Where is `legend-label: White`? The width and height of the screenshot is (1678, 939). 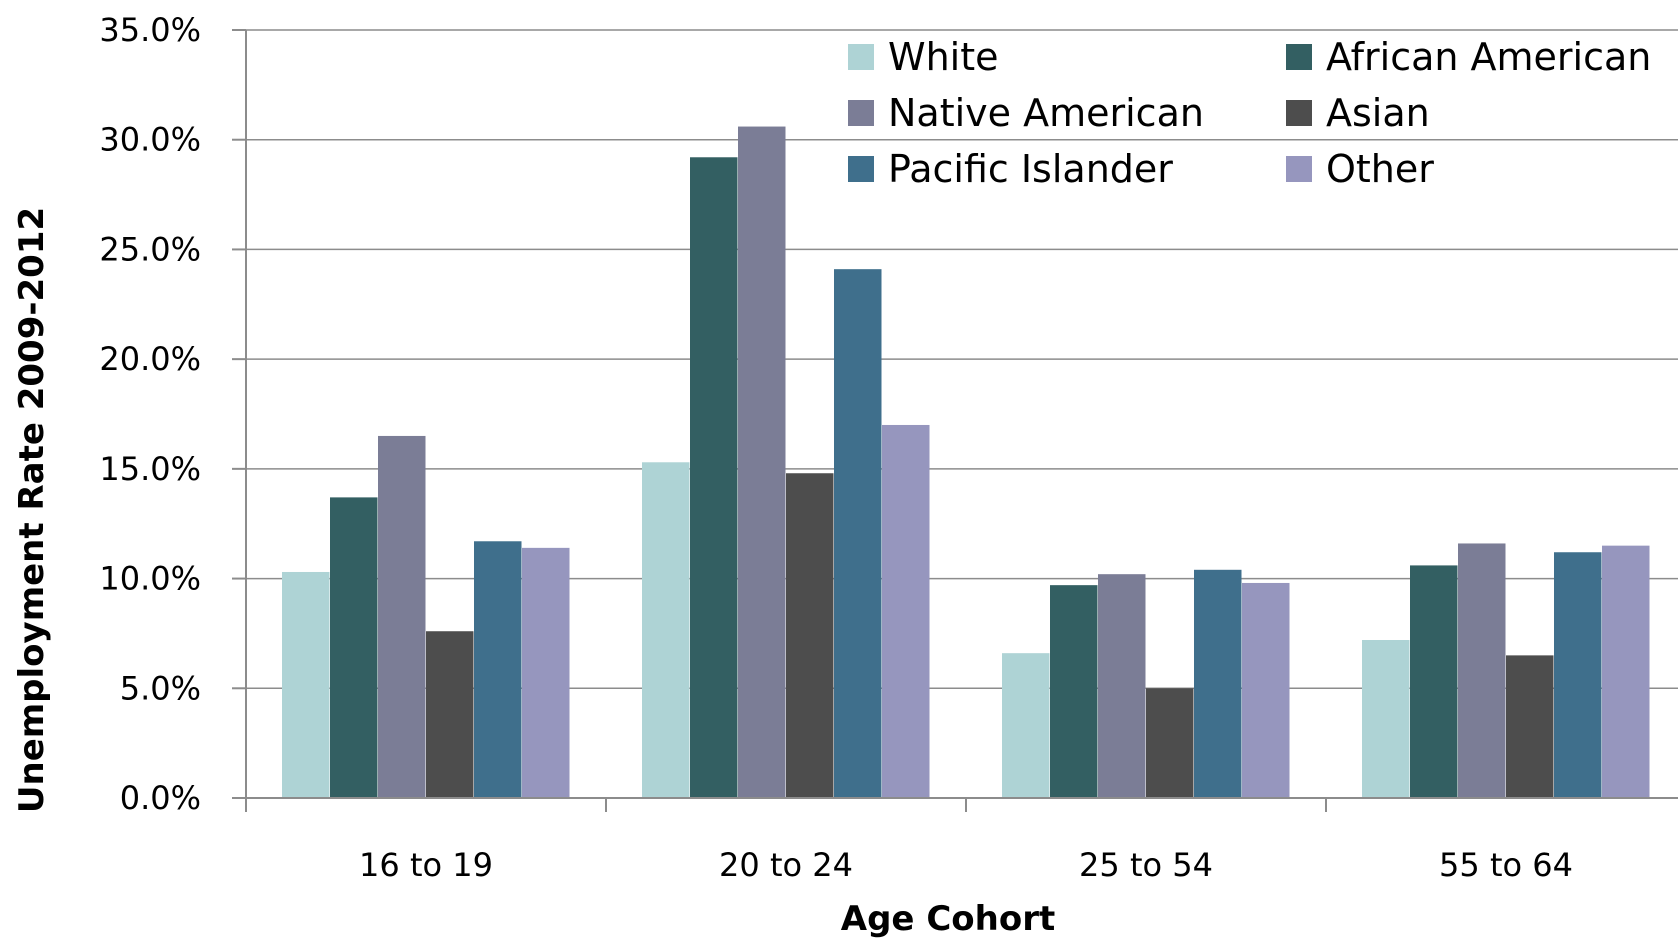 legend-label: White is located at coordinates (943, 57).